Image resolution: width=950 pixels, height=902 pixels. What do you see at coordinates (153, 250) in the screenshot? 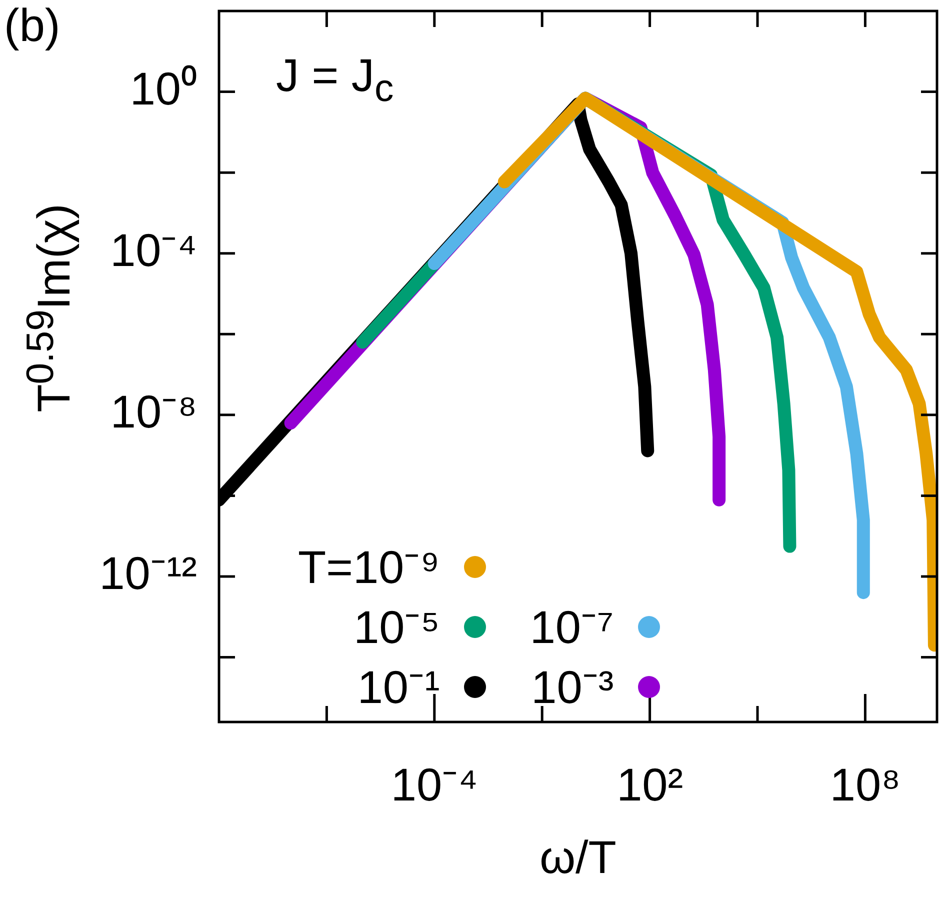
I see `y-tick-label: 10⁻⁴` at bounding box center [153, 250].